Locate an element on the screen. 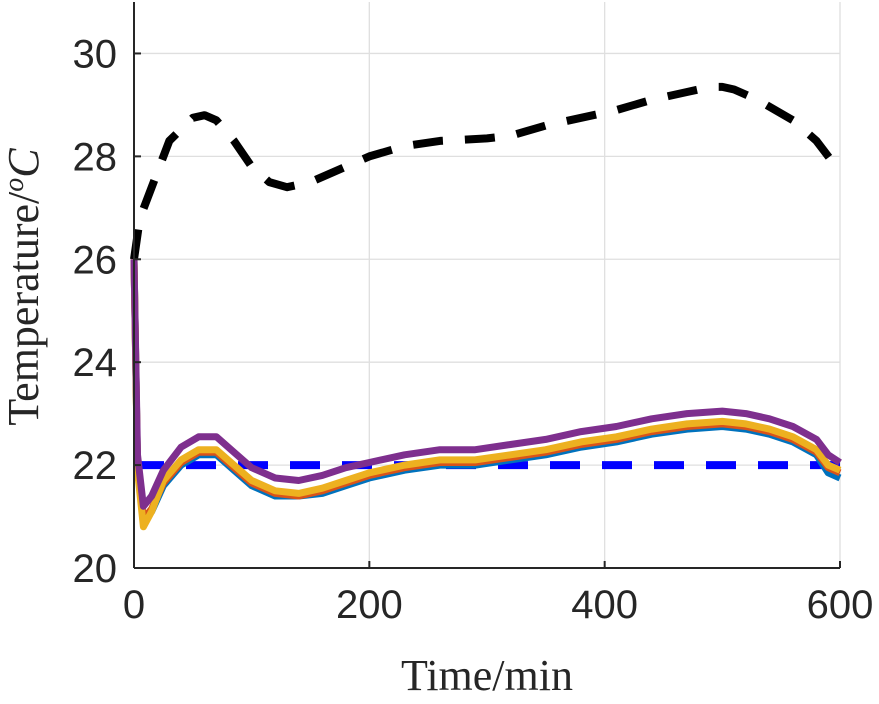 This screenshot has width=879, height=704. y-tick-label: 26 is located at coordinates (95, 260).